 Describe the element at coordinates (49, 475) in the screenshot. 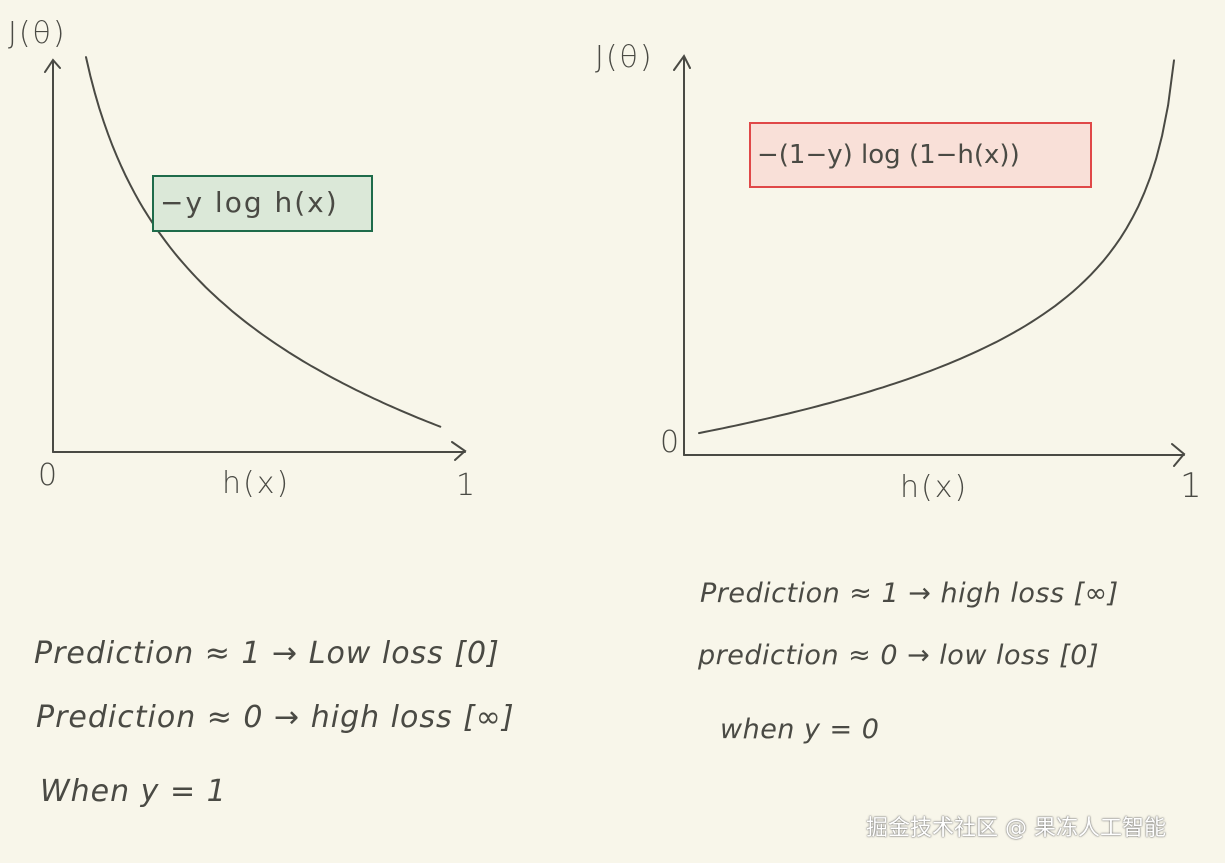

I see `left-origin-label: 0` at that location.